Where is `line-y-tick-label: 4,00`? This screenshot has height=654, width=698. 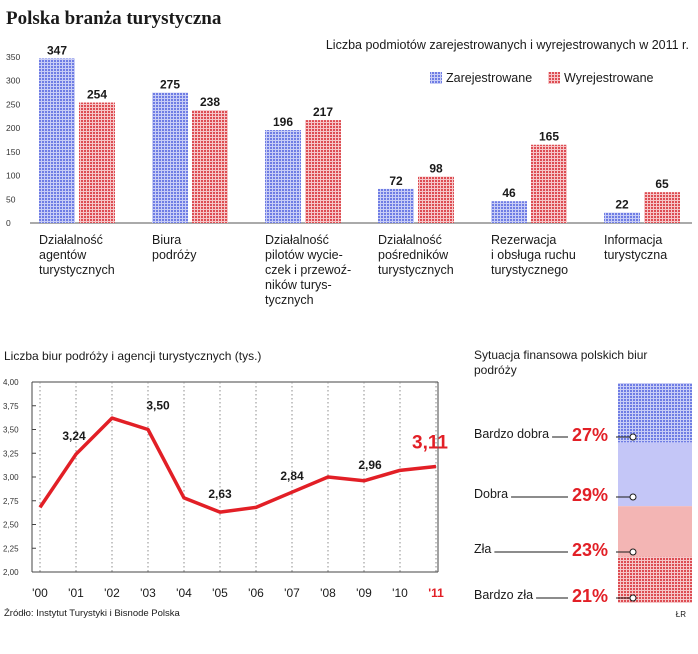
line-y-tick-label: 4,00 is located at coordinates (11, 382).